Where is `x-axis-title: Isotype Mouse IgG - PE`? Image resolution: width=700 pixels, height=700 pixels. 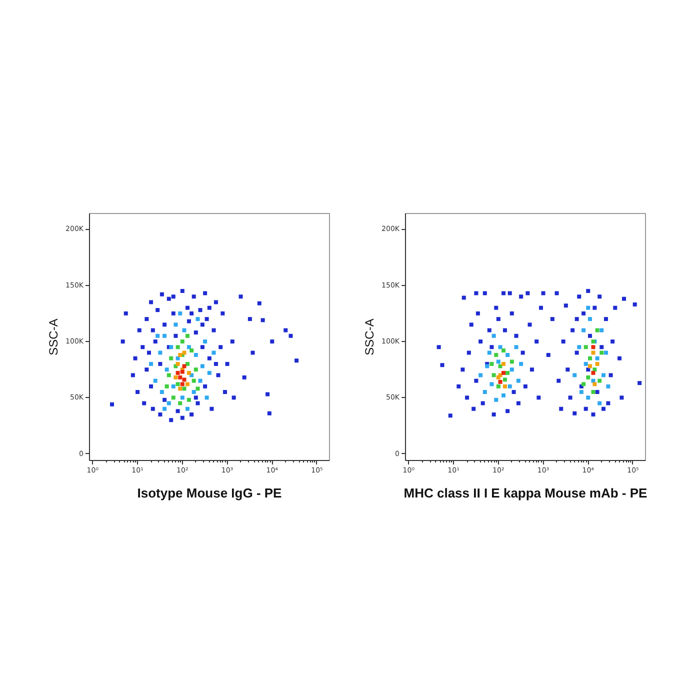 x-axis-title: Isotype Mouse IgG - PE is located at coordinates (209, 493).